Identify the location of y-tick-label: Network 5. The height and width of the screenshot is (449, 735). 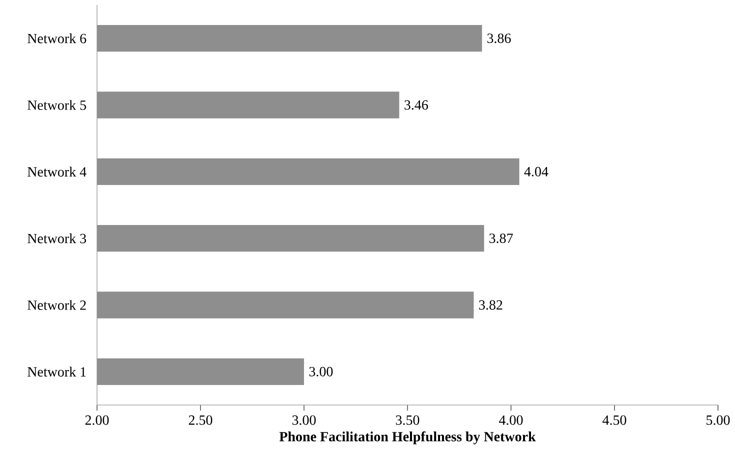
(57, 105).